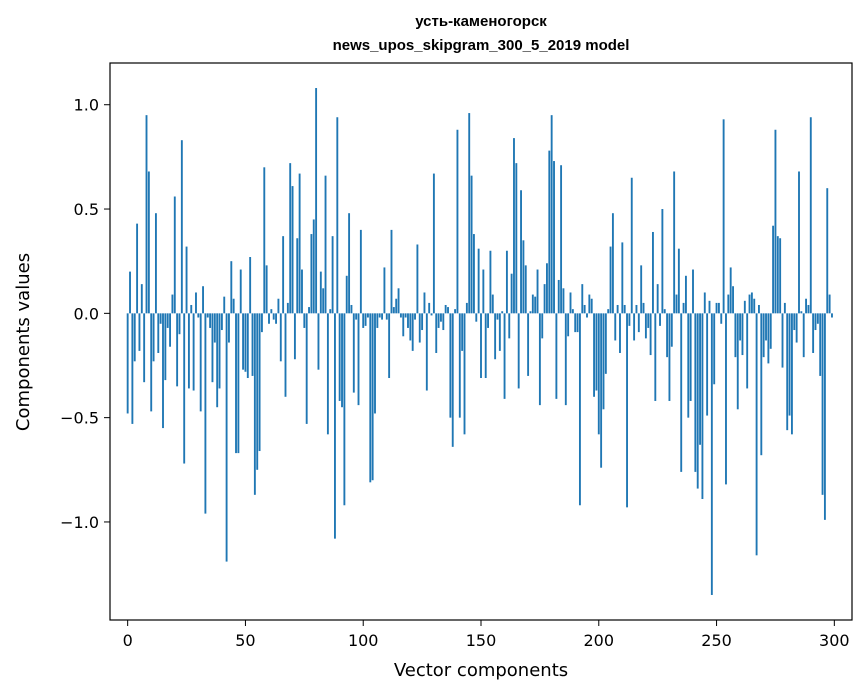  What do you see at coordinates (86, 209) in the screenshot?
I see `y-tick-label: 0.5` at bounding box center [86, 209].